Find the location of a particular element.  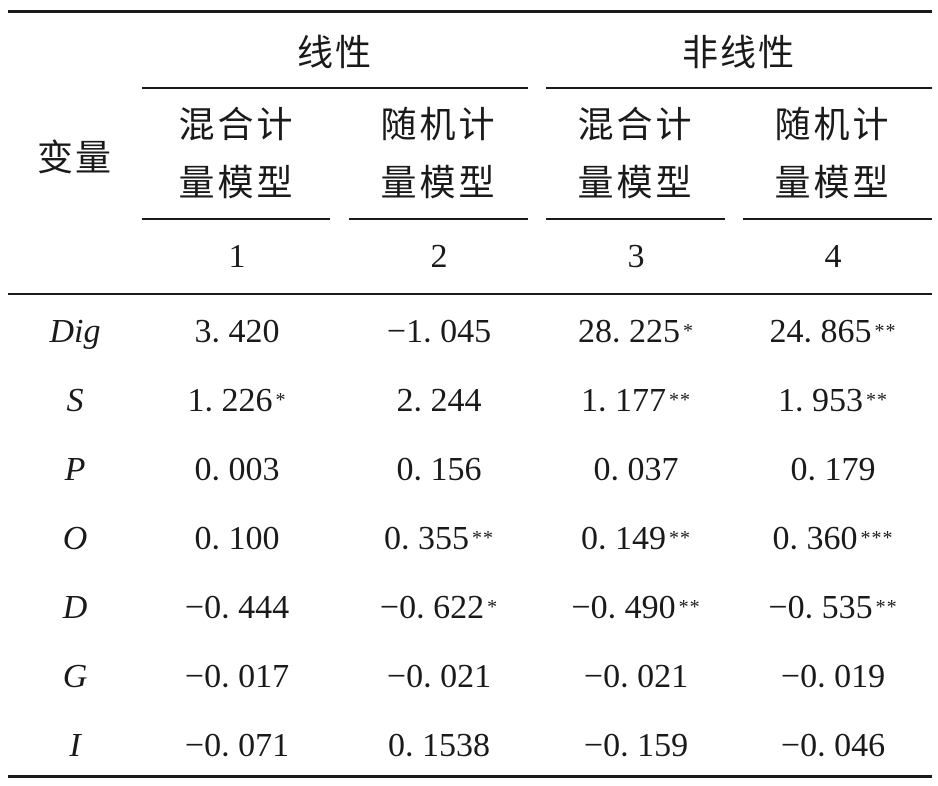

model-header-4-line1: 随机计 is located at coordinates (833, 125).